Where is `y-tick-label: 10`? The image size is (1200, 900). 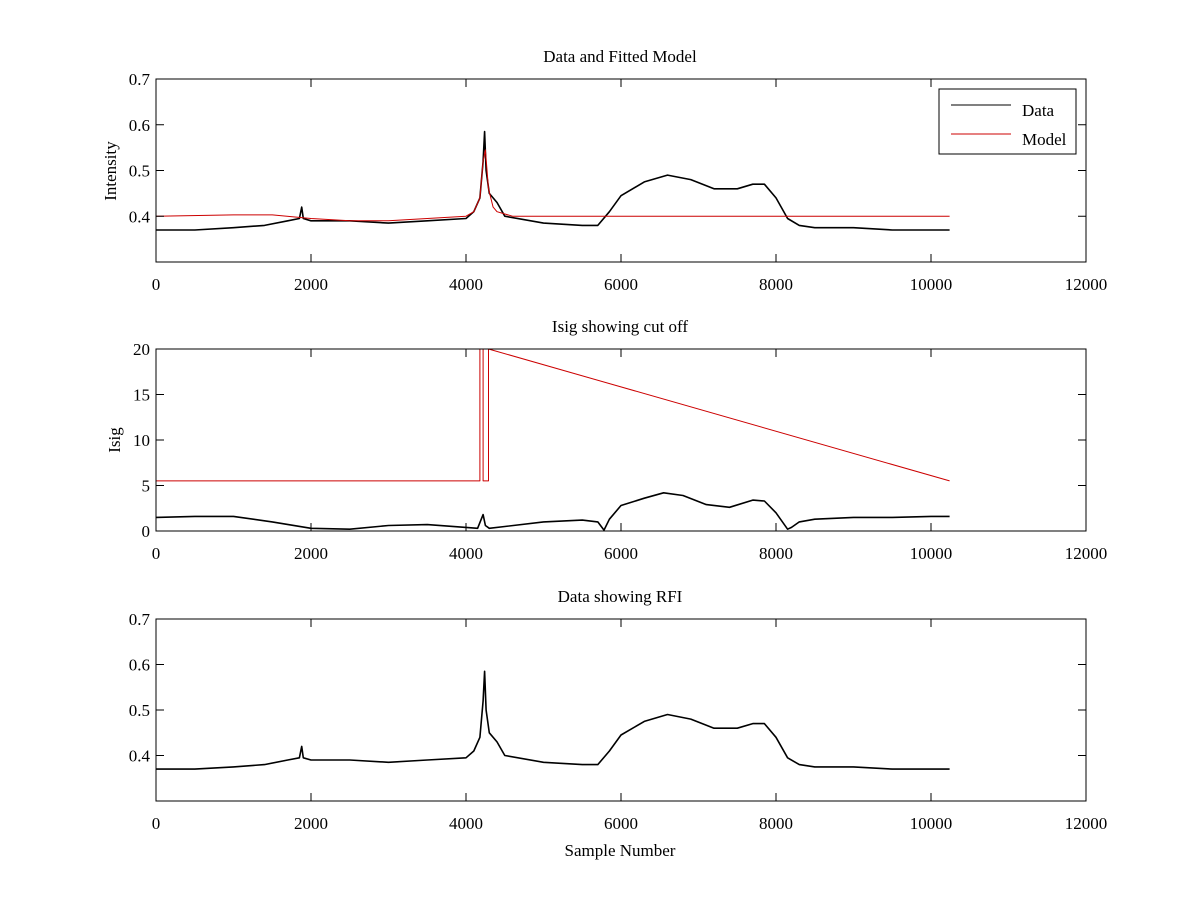
y-tick-label: 10 is located at coordinates (141, 440).